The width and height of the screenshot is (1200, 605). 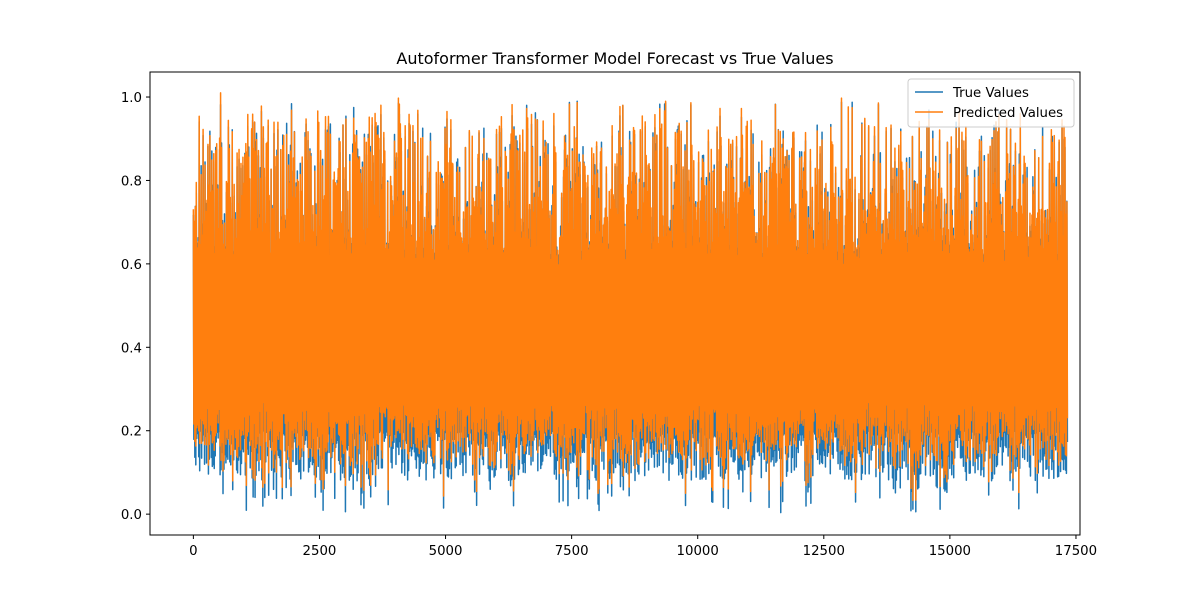 I want to click on y-axis: 0.0 0.2 0.4 0.6 0.8 1.0, so click(x=135, y=307).